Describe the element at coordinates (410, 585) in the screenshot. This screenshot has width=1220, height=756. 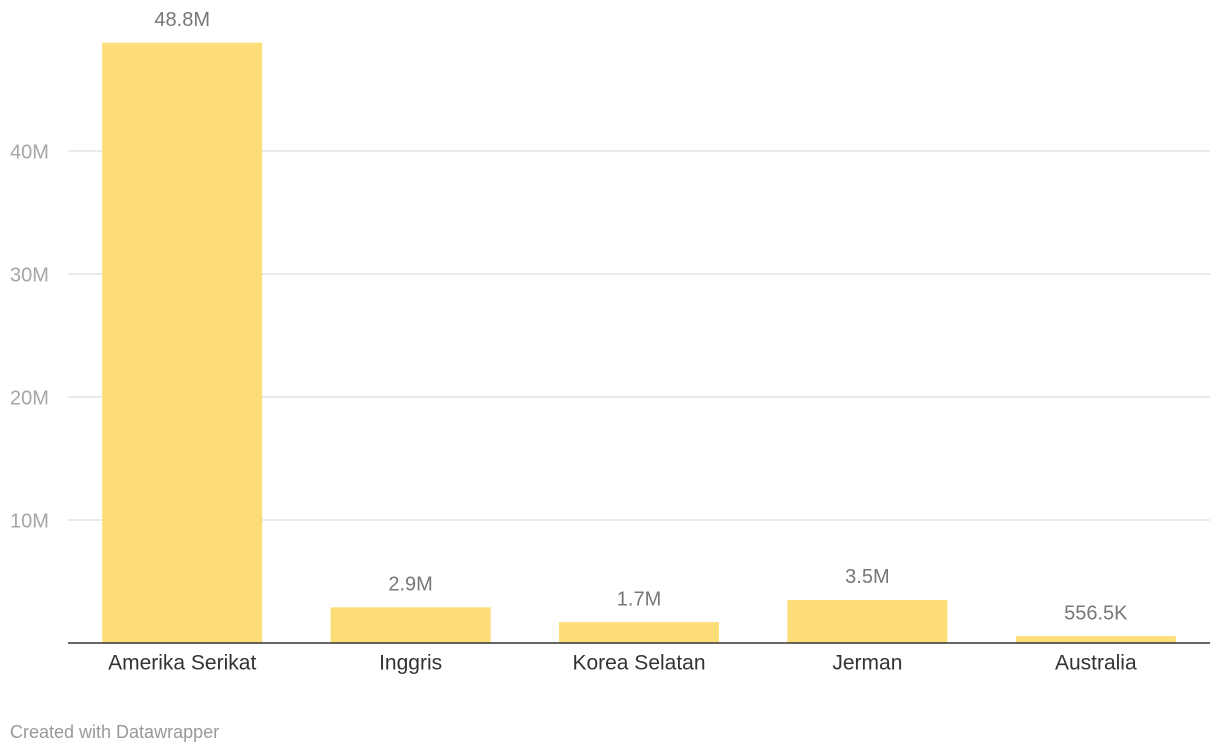
I see `value-label: 2.9M` at that location.